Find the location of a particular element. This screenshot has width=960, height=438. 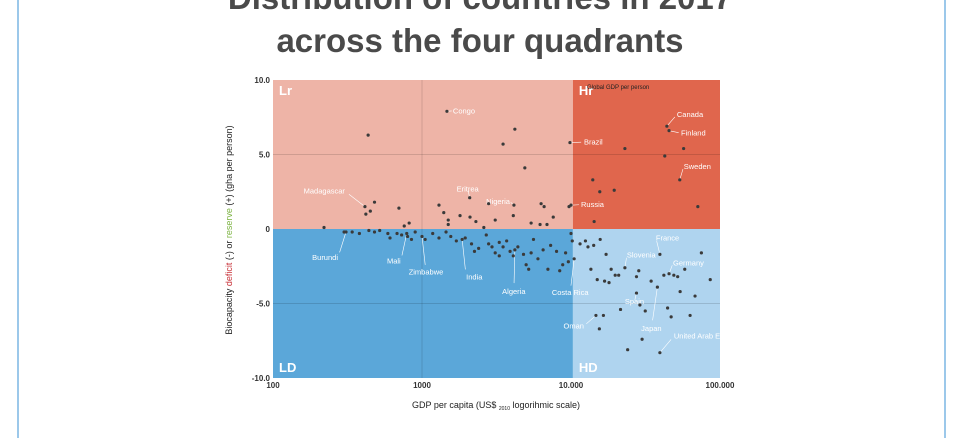

data-point-france is located at coordinates (659, 254).